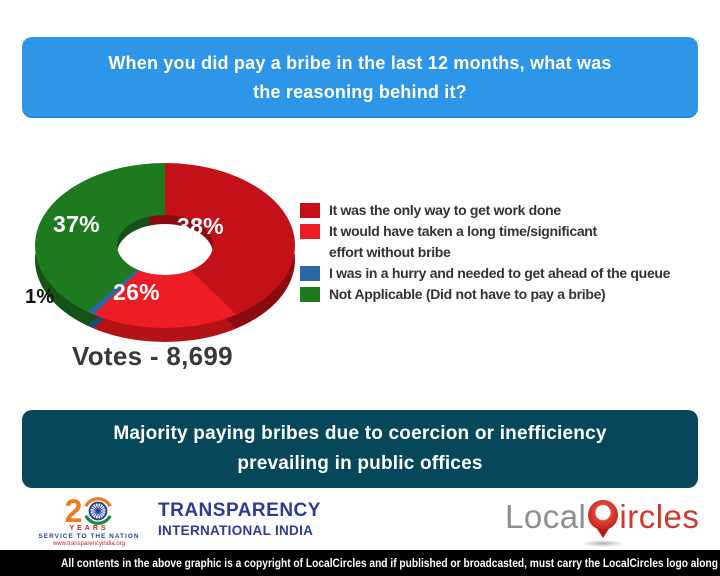  What do you see at coordinates (89, 536) in the screenshot?
I see `tii-tagline: SERVICE TO THE NATION` at bounding box center [89, 536].